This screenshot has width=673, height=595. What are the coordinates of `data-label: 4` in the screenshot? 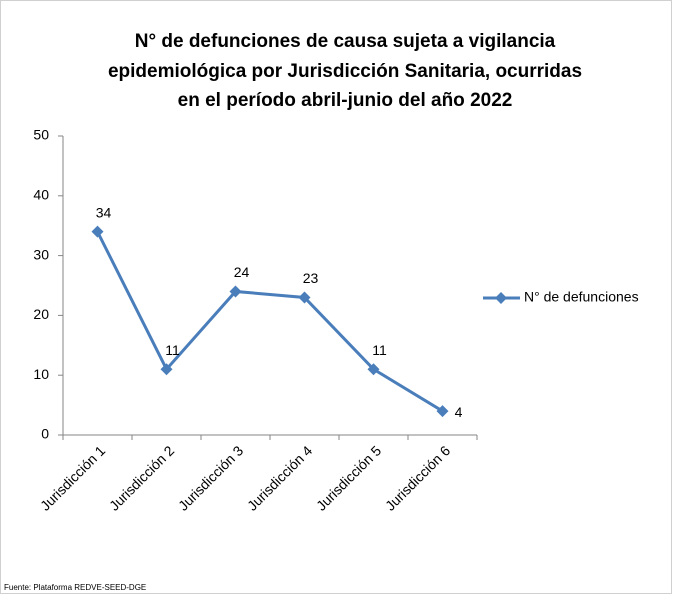 It's located at (459, 412).